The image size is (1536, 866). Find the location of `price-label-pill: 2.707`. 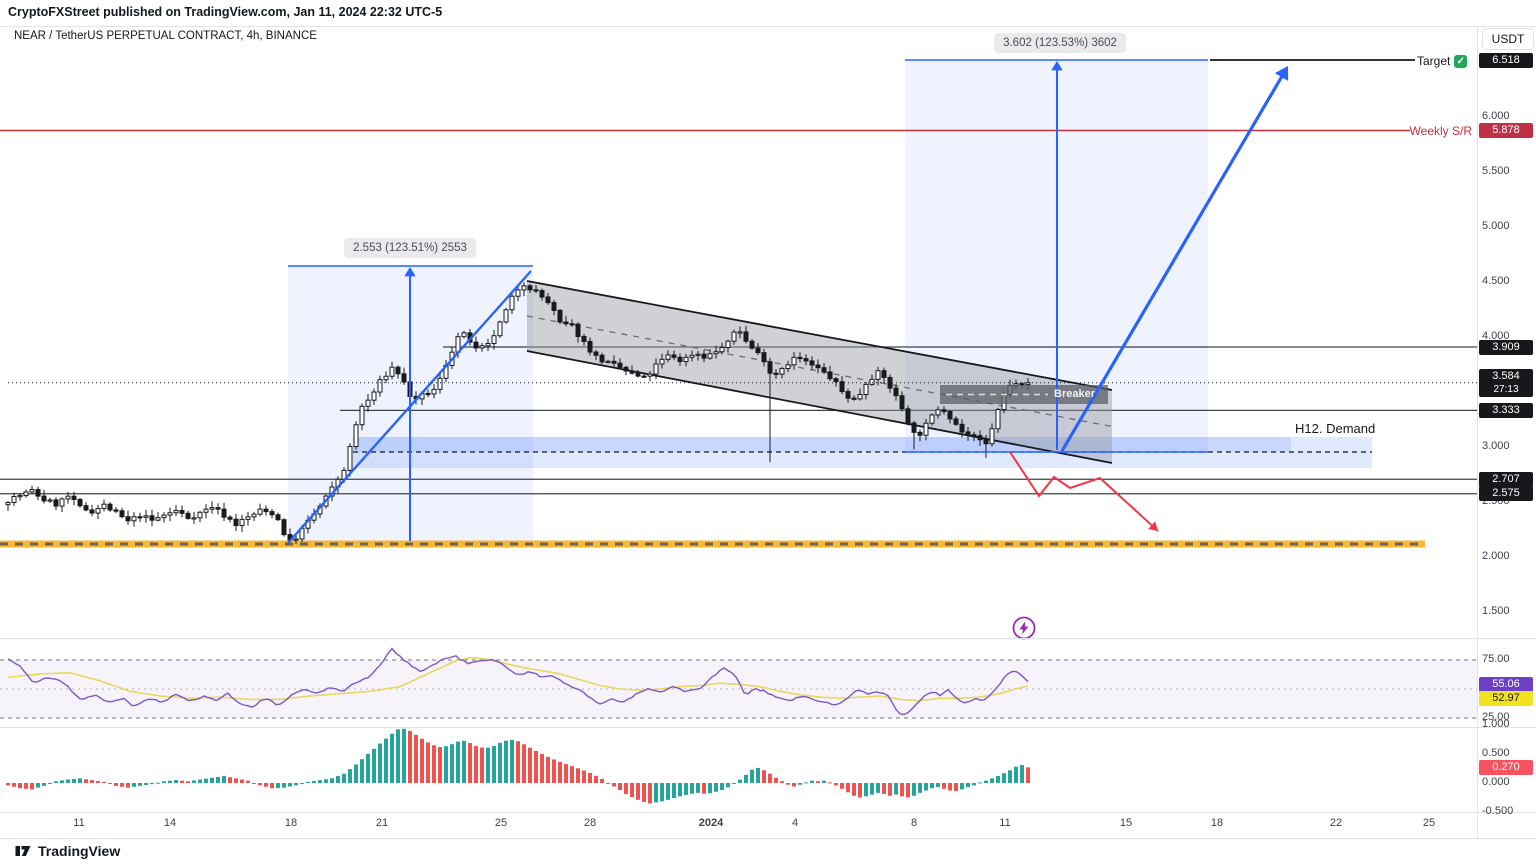

price-label-pill: 2.707 is located at coordinates (1506, 479).